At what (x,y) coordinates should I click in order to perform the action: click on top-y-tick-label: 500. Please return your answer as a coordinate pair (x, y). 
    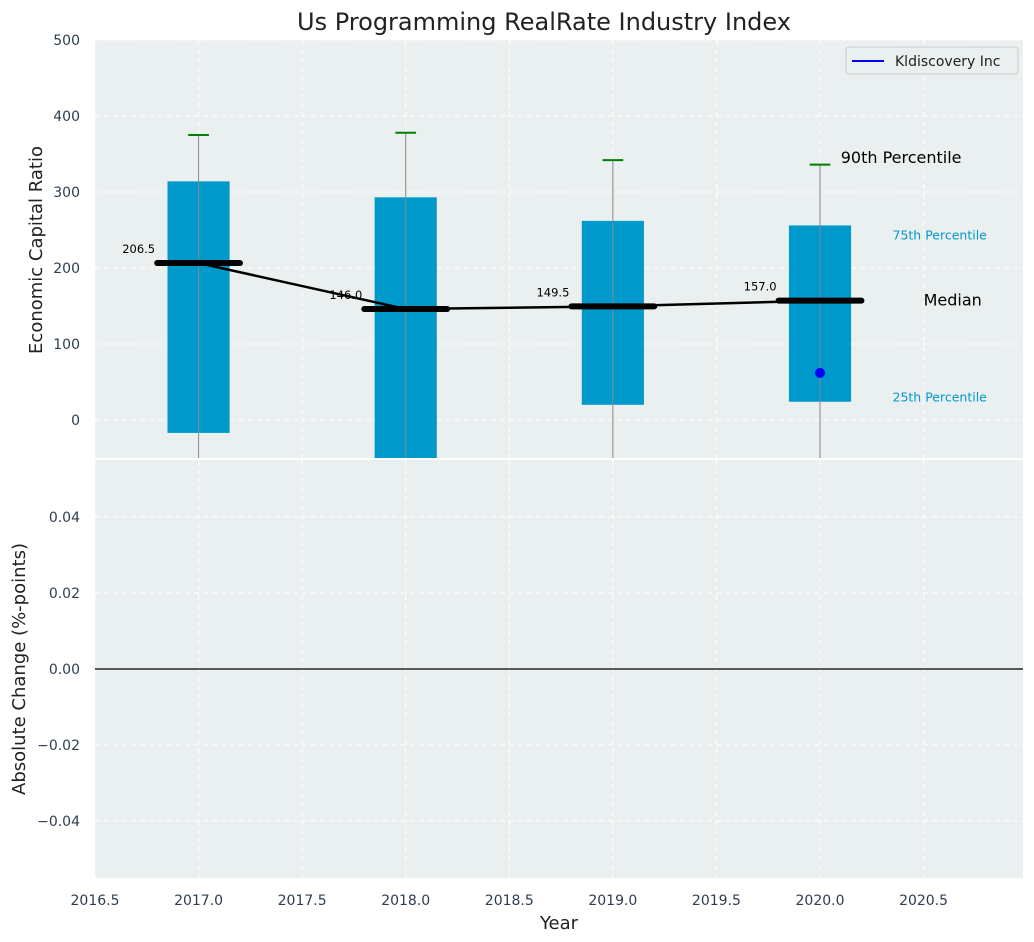
    Looking at the image, I should click on (66, 41).